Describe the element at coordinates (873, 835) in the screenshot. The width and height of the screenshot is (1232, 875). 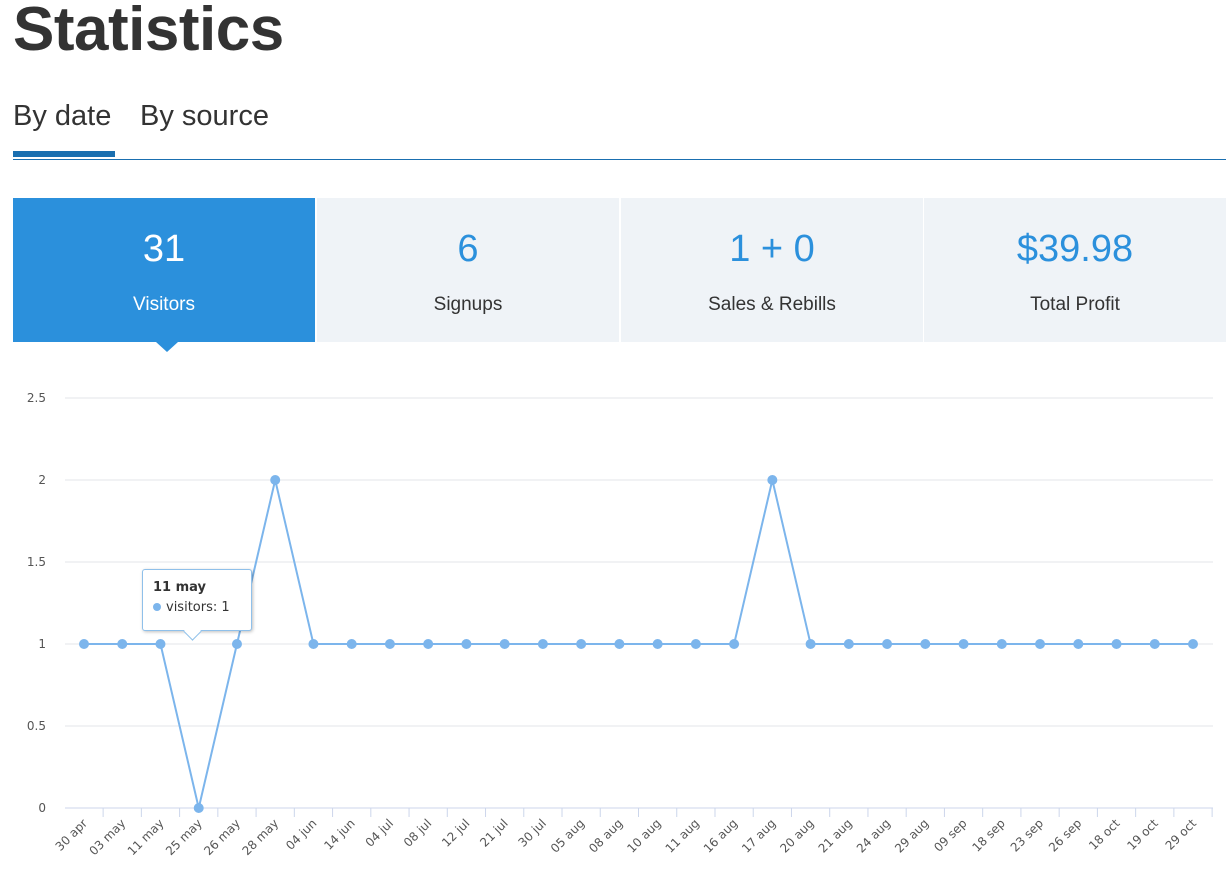
I see `x-tick-label: 24 aug` at that location.